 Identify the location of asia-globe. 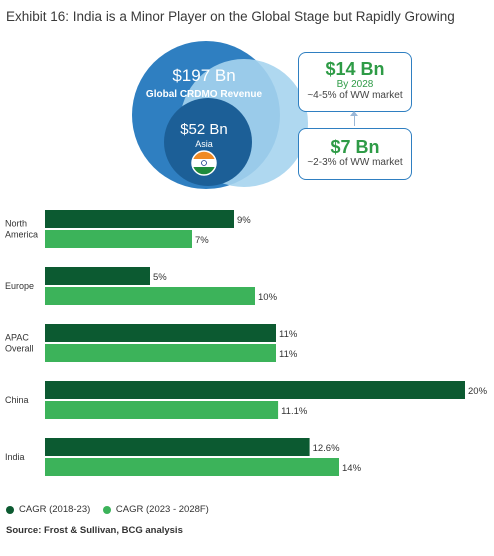
(208, 142).